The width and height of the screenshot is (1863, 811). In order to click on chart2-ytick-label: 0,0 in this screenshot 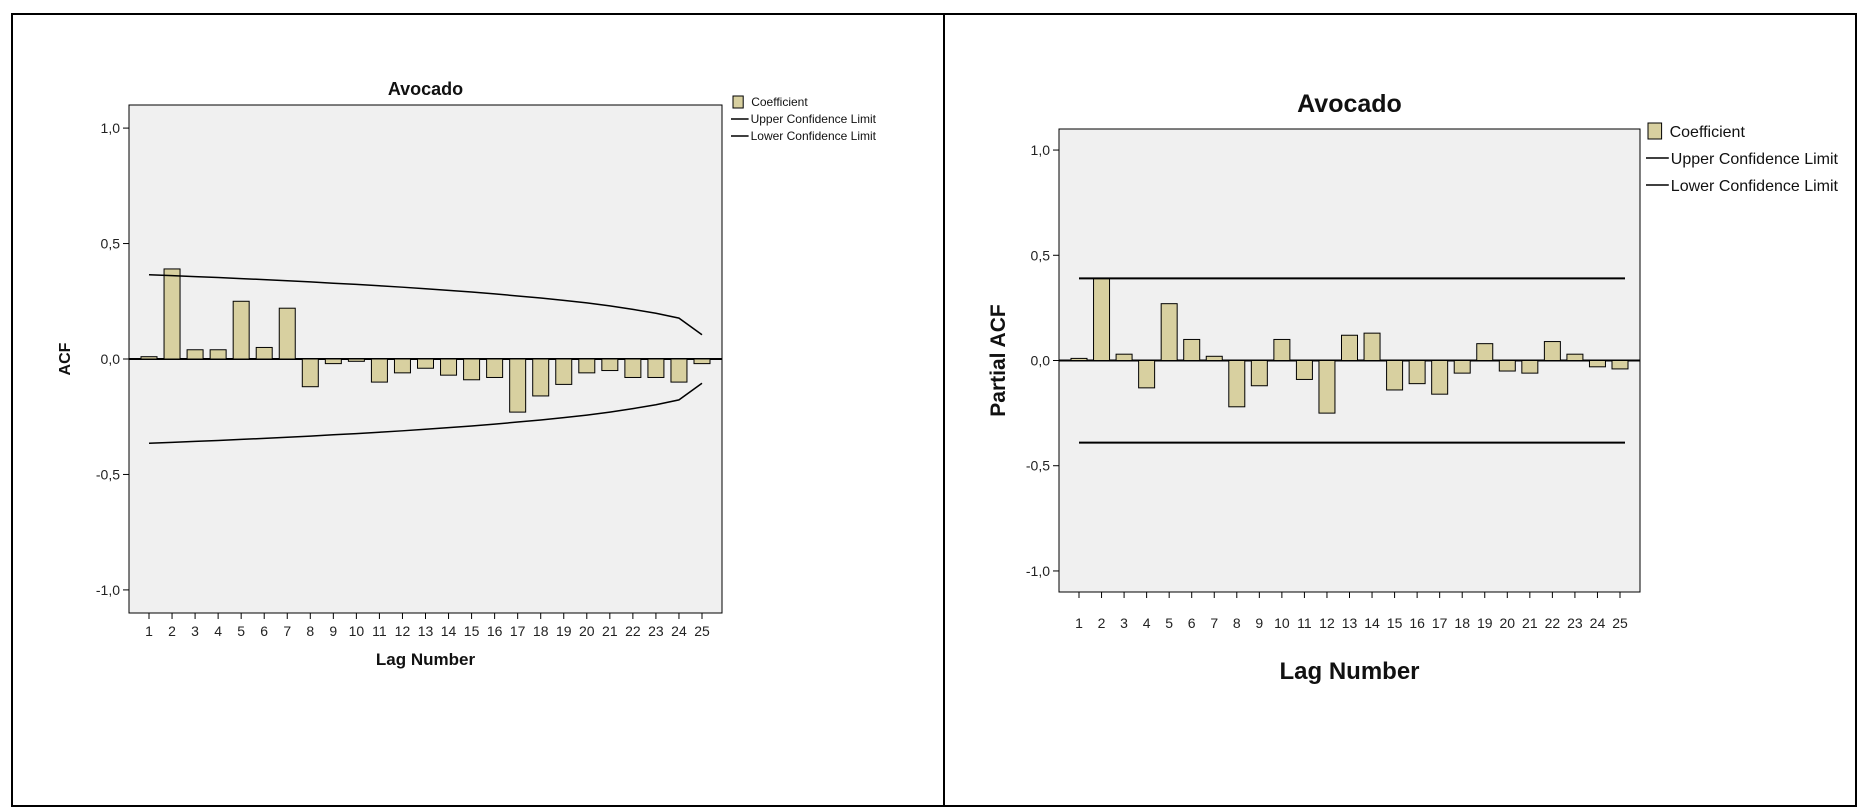, I will do `click(1041, 361)`.